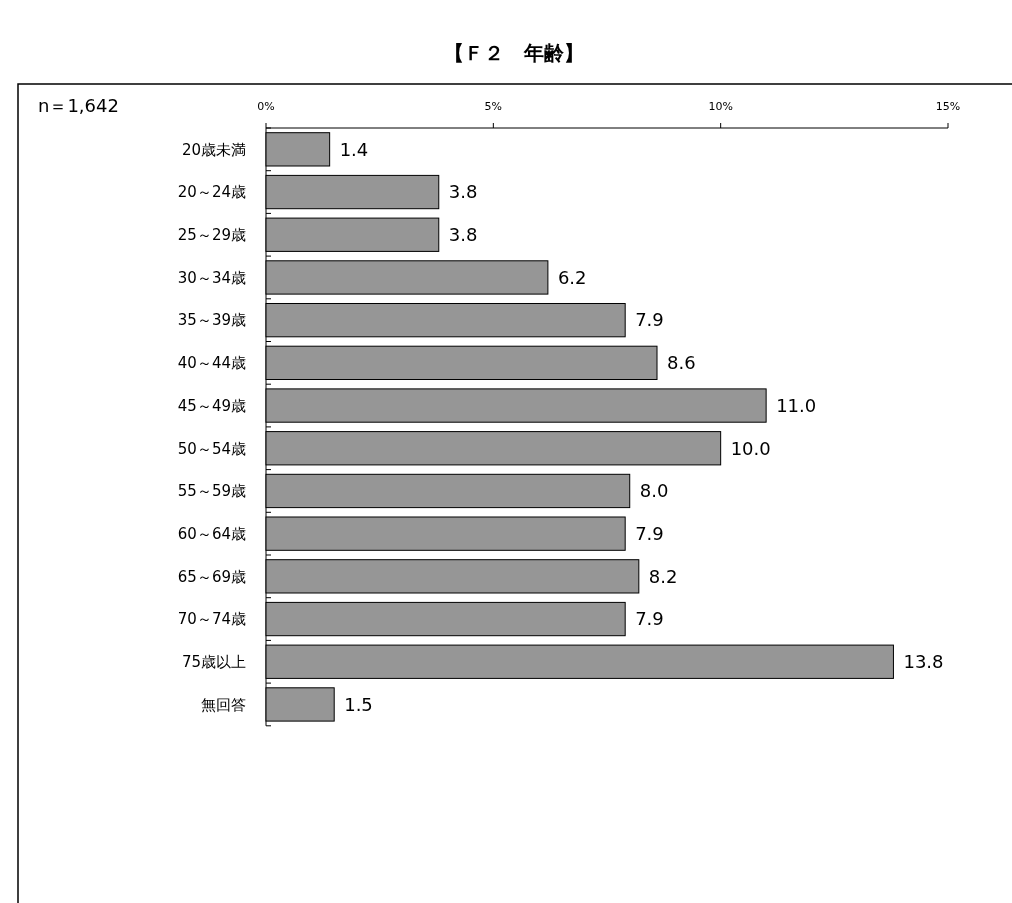  Describe the element at coordinates (211, 320) in the screenshot. I see `y-tick-label: 35～39歳` at that location.